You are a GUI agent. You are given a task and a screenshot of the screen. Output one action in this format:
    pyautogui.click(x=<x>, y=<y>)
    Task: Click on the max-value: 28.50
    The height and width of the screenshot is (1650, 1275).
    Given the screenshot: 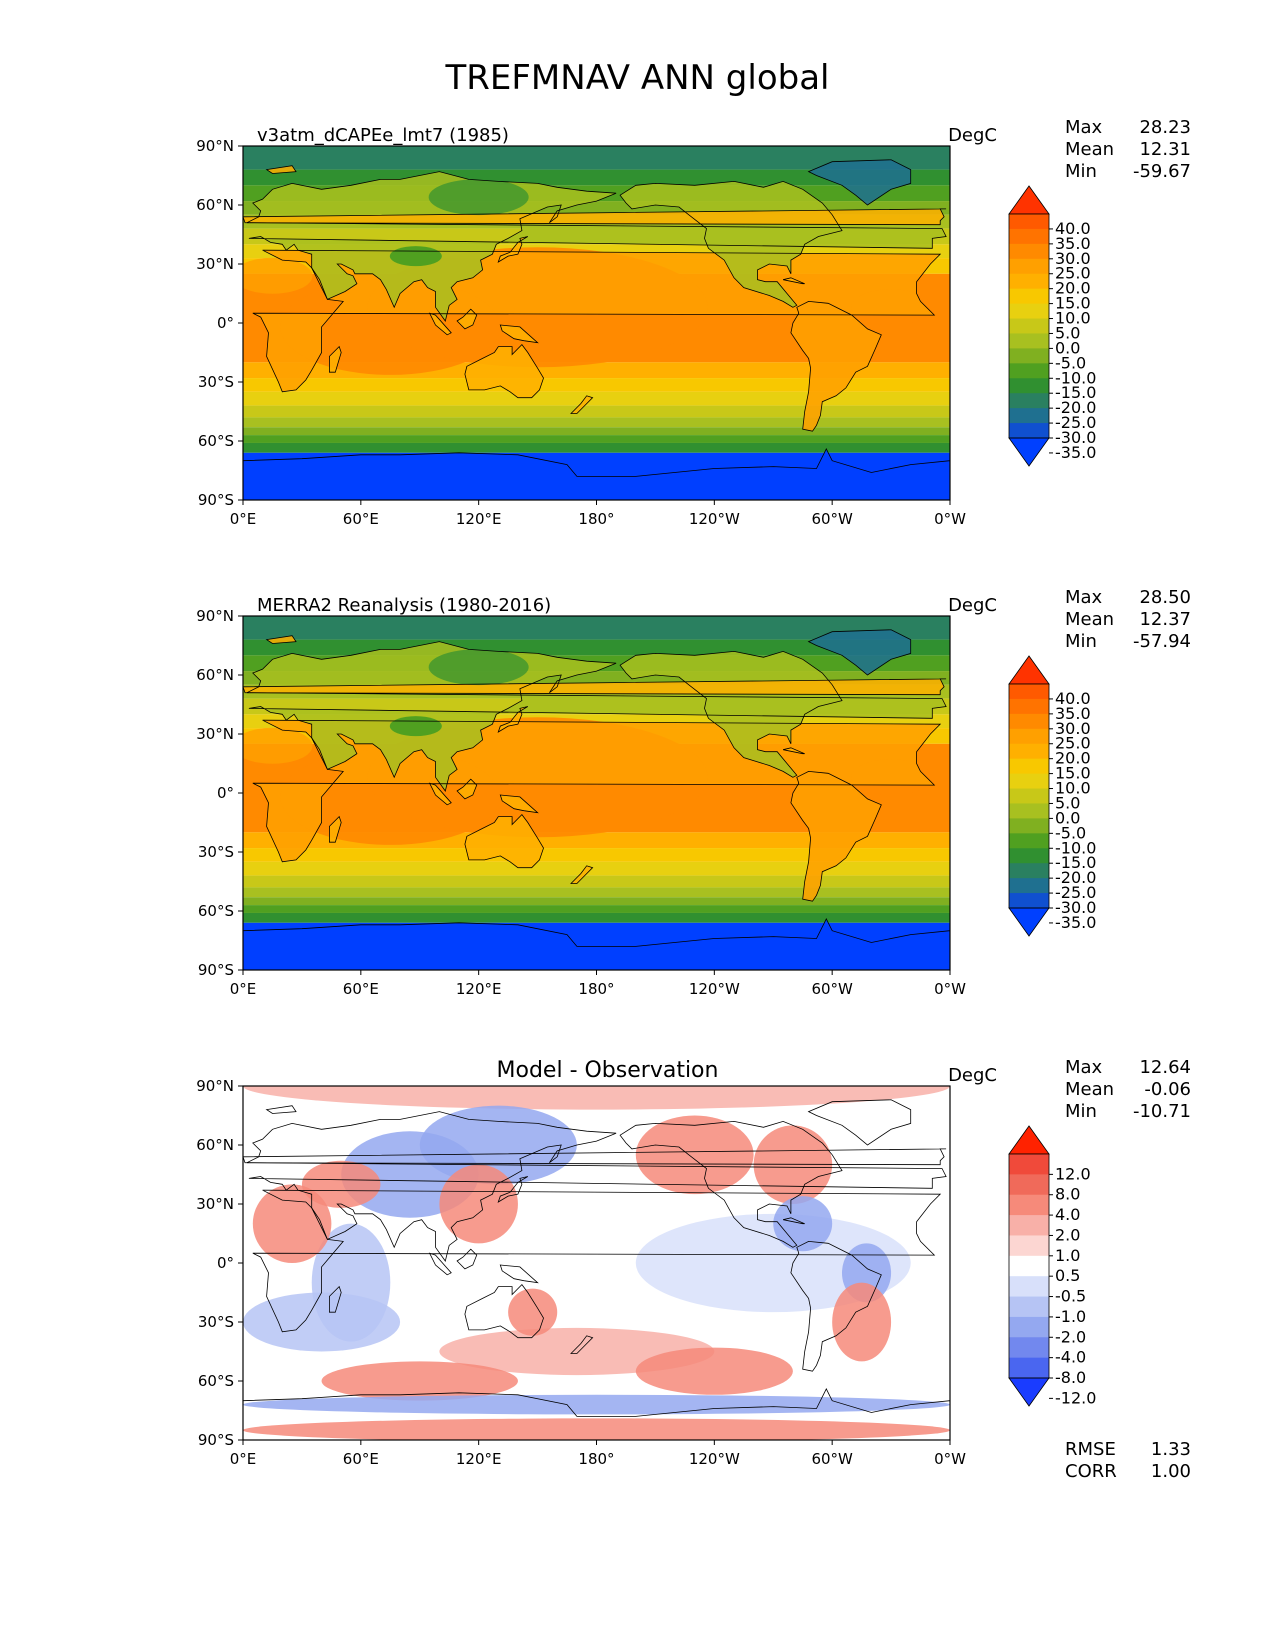 What is the action you would take?
    pyautogui.click(x=1165, y=597)
    